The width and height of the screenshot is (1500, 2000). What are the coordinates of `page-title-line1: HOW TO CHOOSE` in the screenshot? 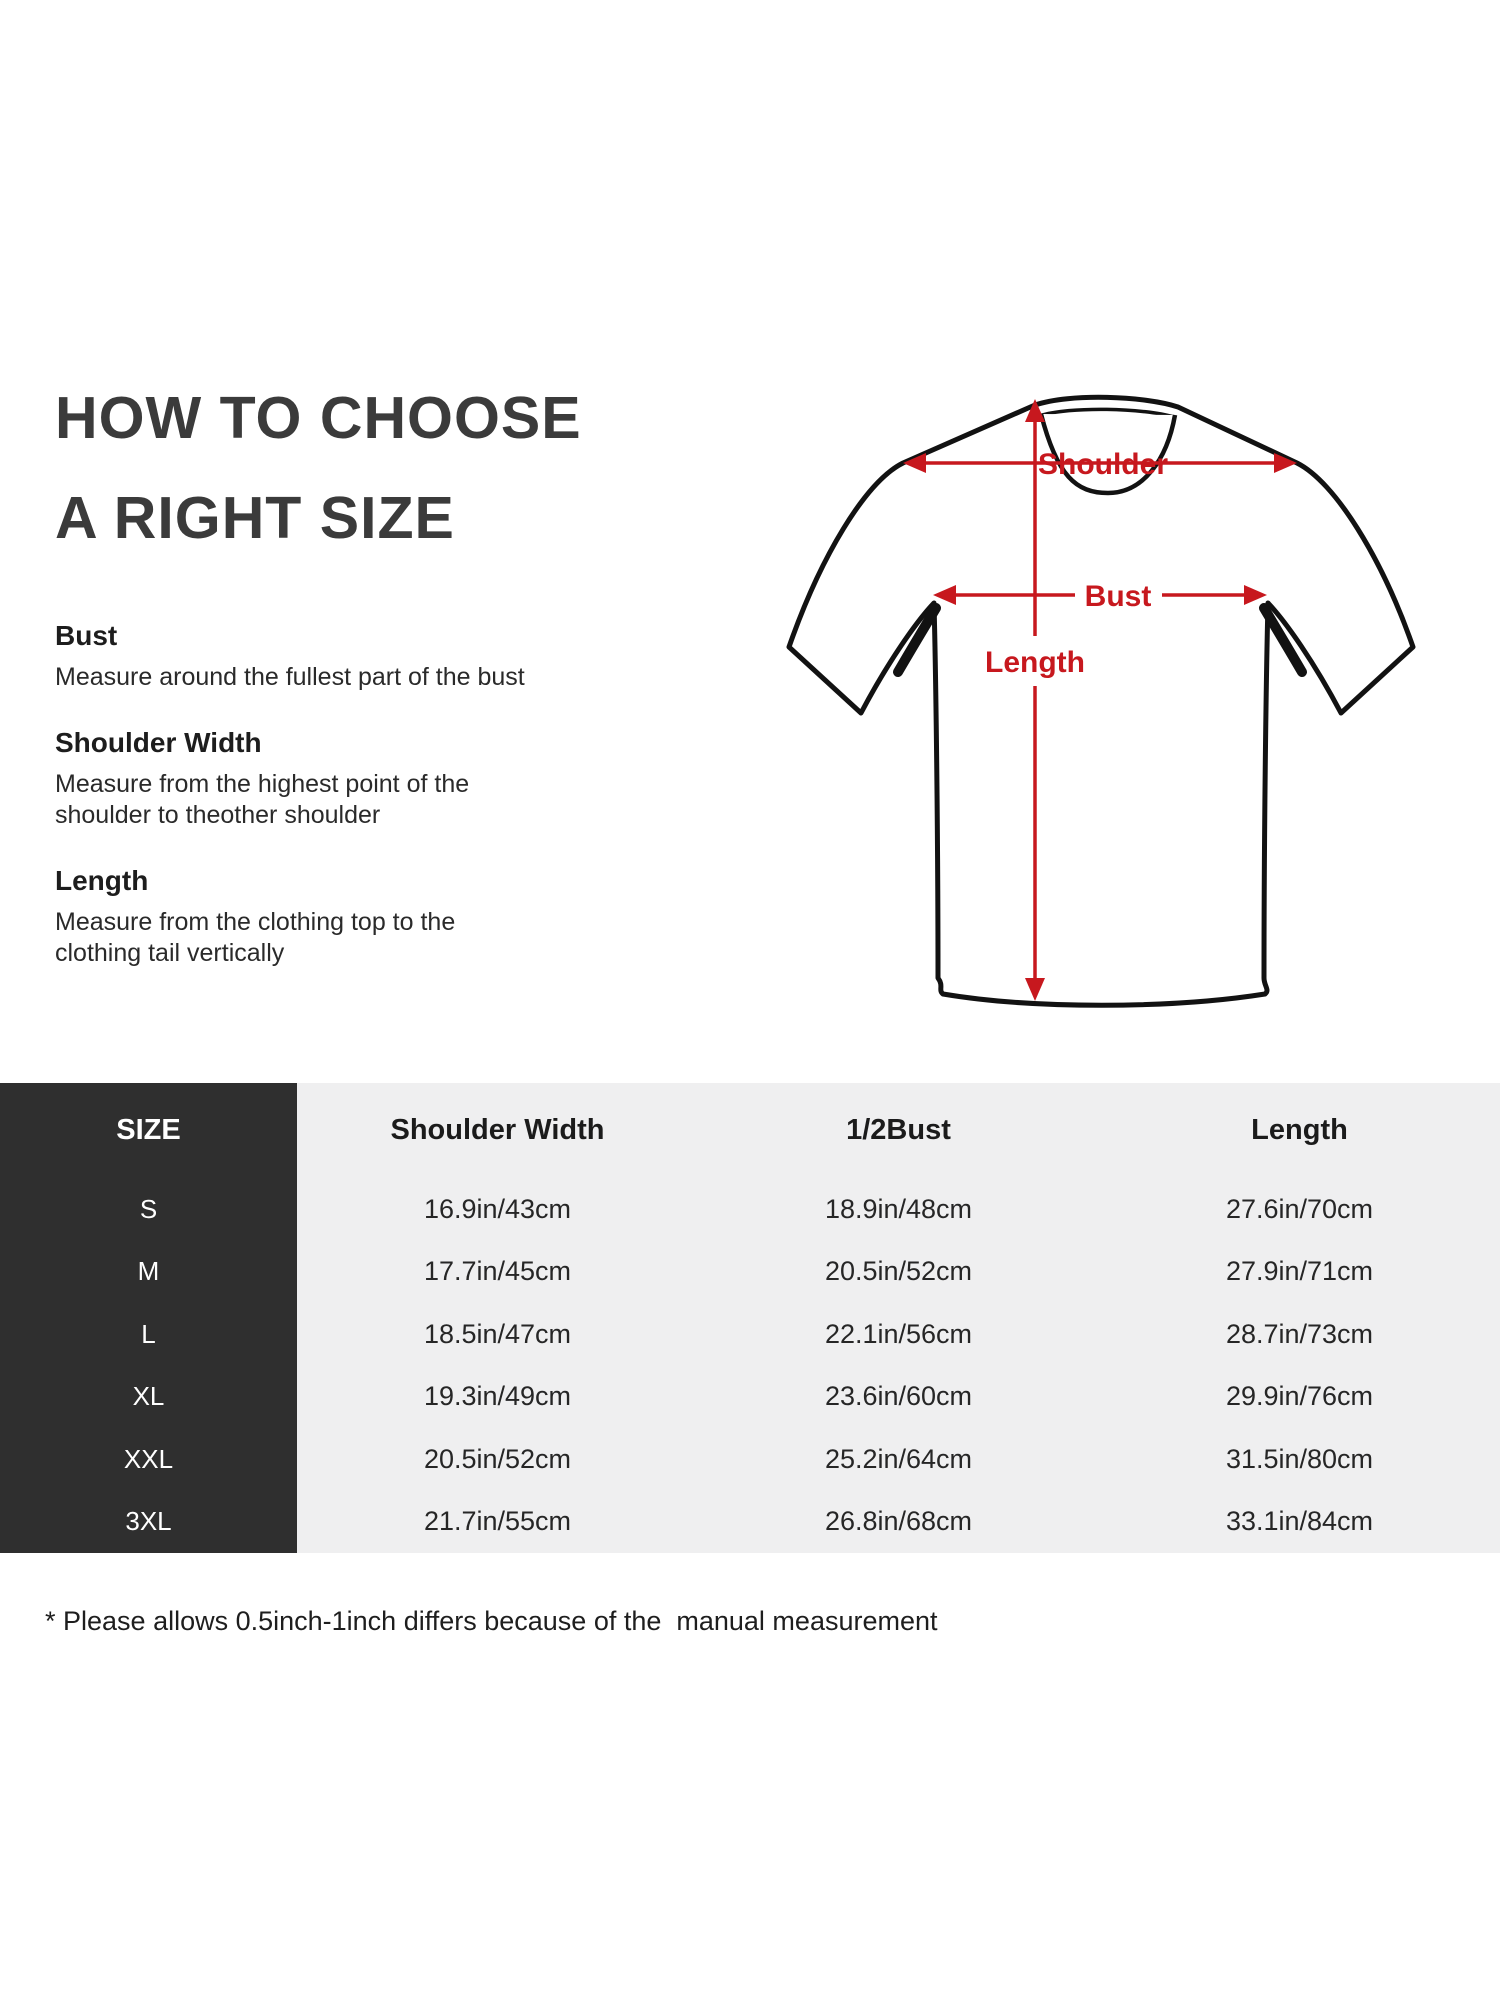 It's located at (318, 418).